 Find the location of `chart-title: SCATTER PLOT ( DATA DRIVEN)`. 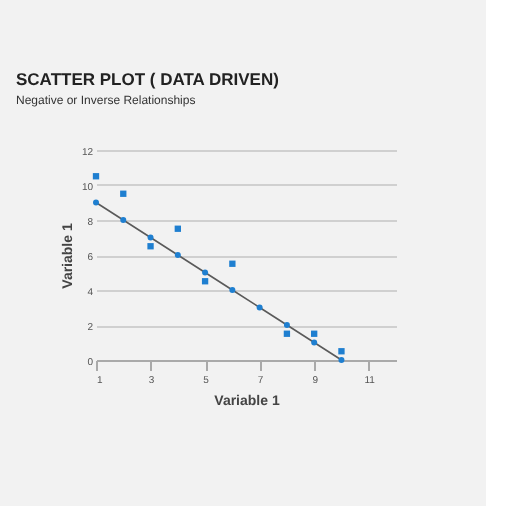

chart-title: SCATTER PLOT ( DATA DRIVEN) is located at coordinates (148, 79).